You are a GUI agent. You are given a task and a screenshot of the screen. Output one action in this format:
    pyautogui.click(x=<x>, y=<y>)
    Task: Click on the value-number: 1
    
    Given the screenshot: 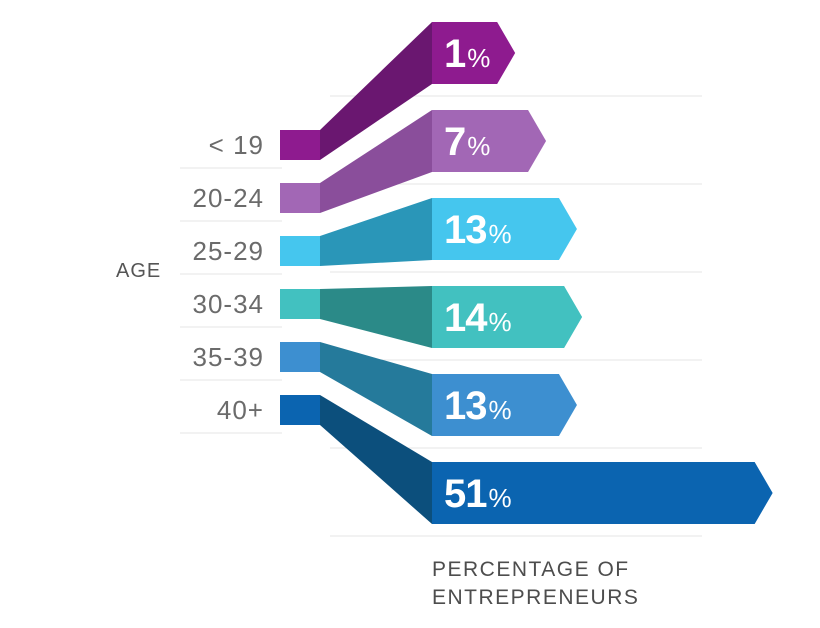 What is the action you would take?
    pyautogui.click(x=455, y=54)
    